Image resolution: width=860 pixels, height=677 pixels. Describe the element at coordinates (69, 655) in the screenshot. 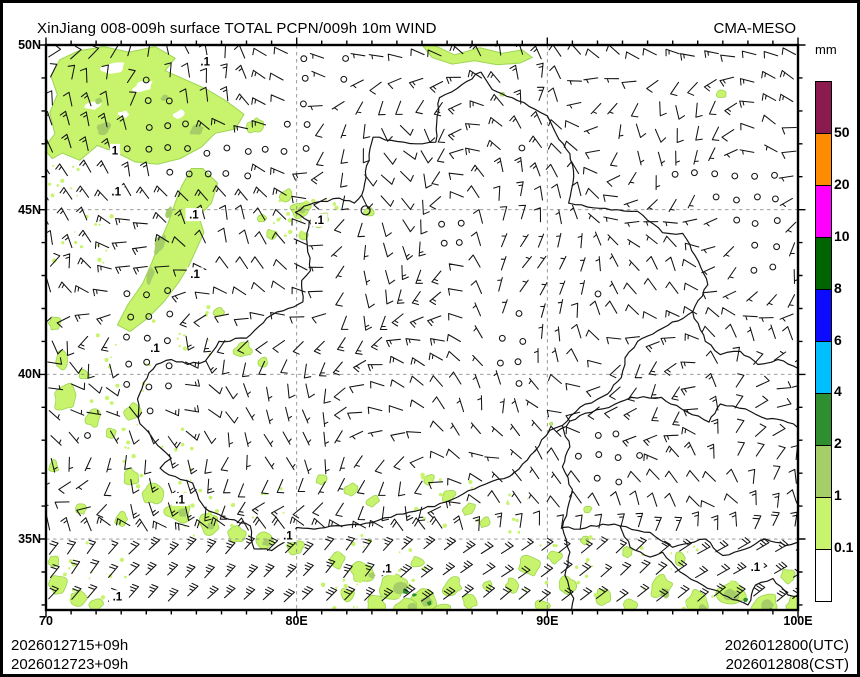

I see `footer-init-times: 2026012715+09h 2026012723+09h` at that location.